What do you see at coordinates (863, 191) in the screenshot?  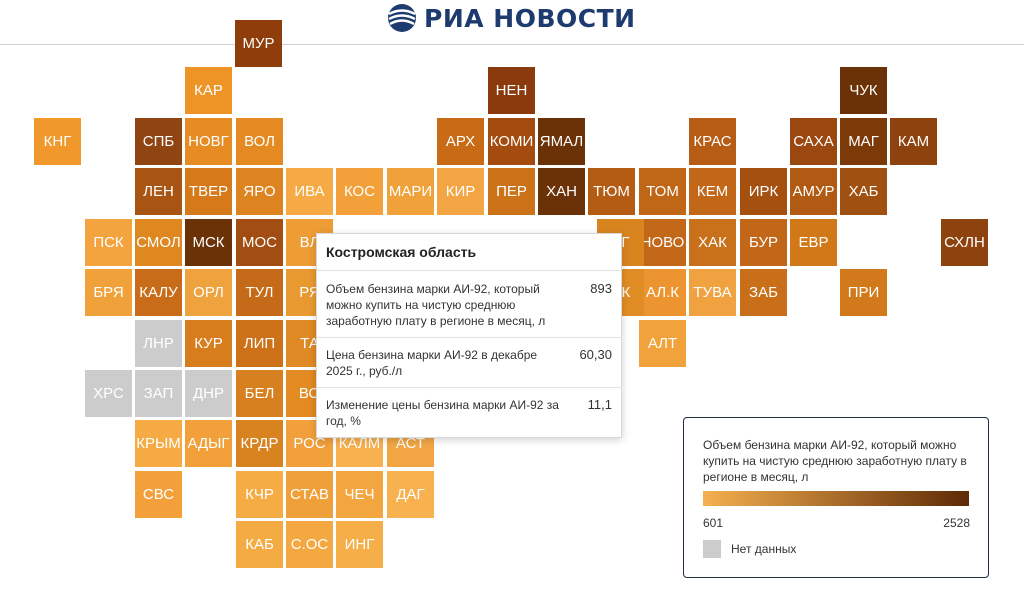 I see `region-tile: ХАБ` at bounding box center [863, 191].